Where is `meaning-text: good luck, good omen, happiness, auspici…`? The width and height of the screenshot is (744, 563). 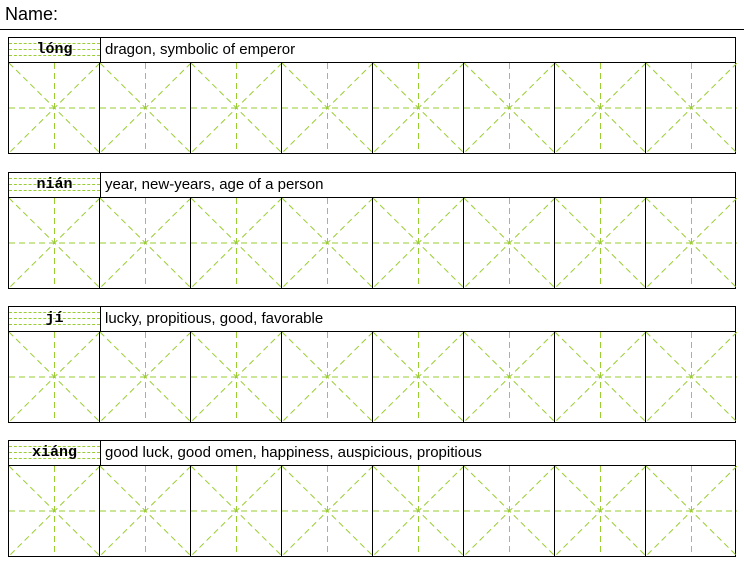 meaning-text: good luck, good omen, happiness, auspici… is located at coordinates (293, 452).